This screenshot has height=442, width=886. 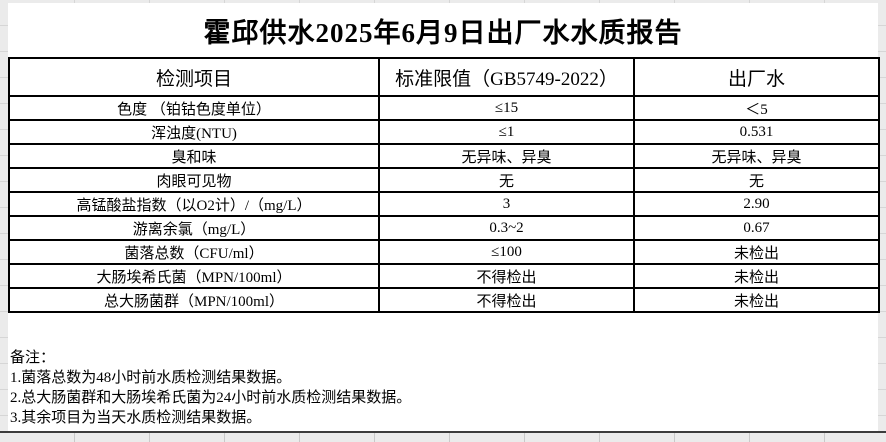 I want to click on table-row: 高锰酸盐指数（以O2计）/（mg/L） 3 2.90, so click(x=444, y=204).